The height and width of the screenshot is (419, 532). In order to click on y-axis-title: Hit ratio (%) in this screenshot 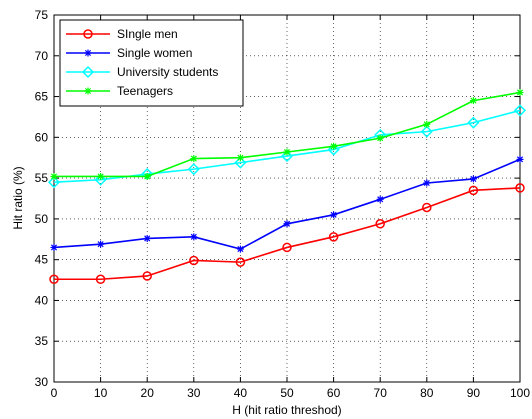, I will do `click(18, 197)`.